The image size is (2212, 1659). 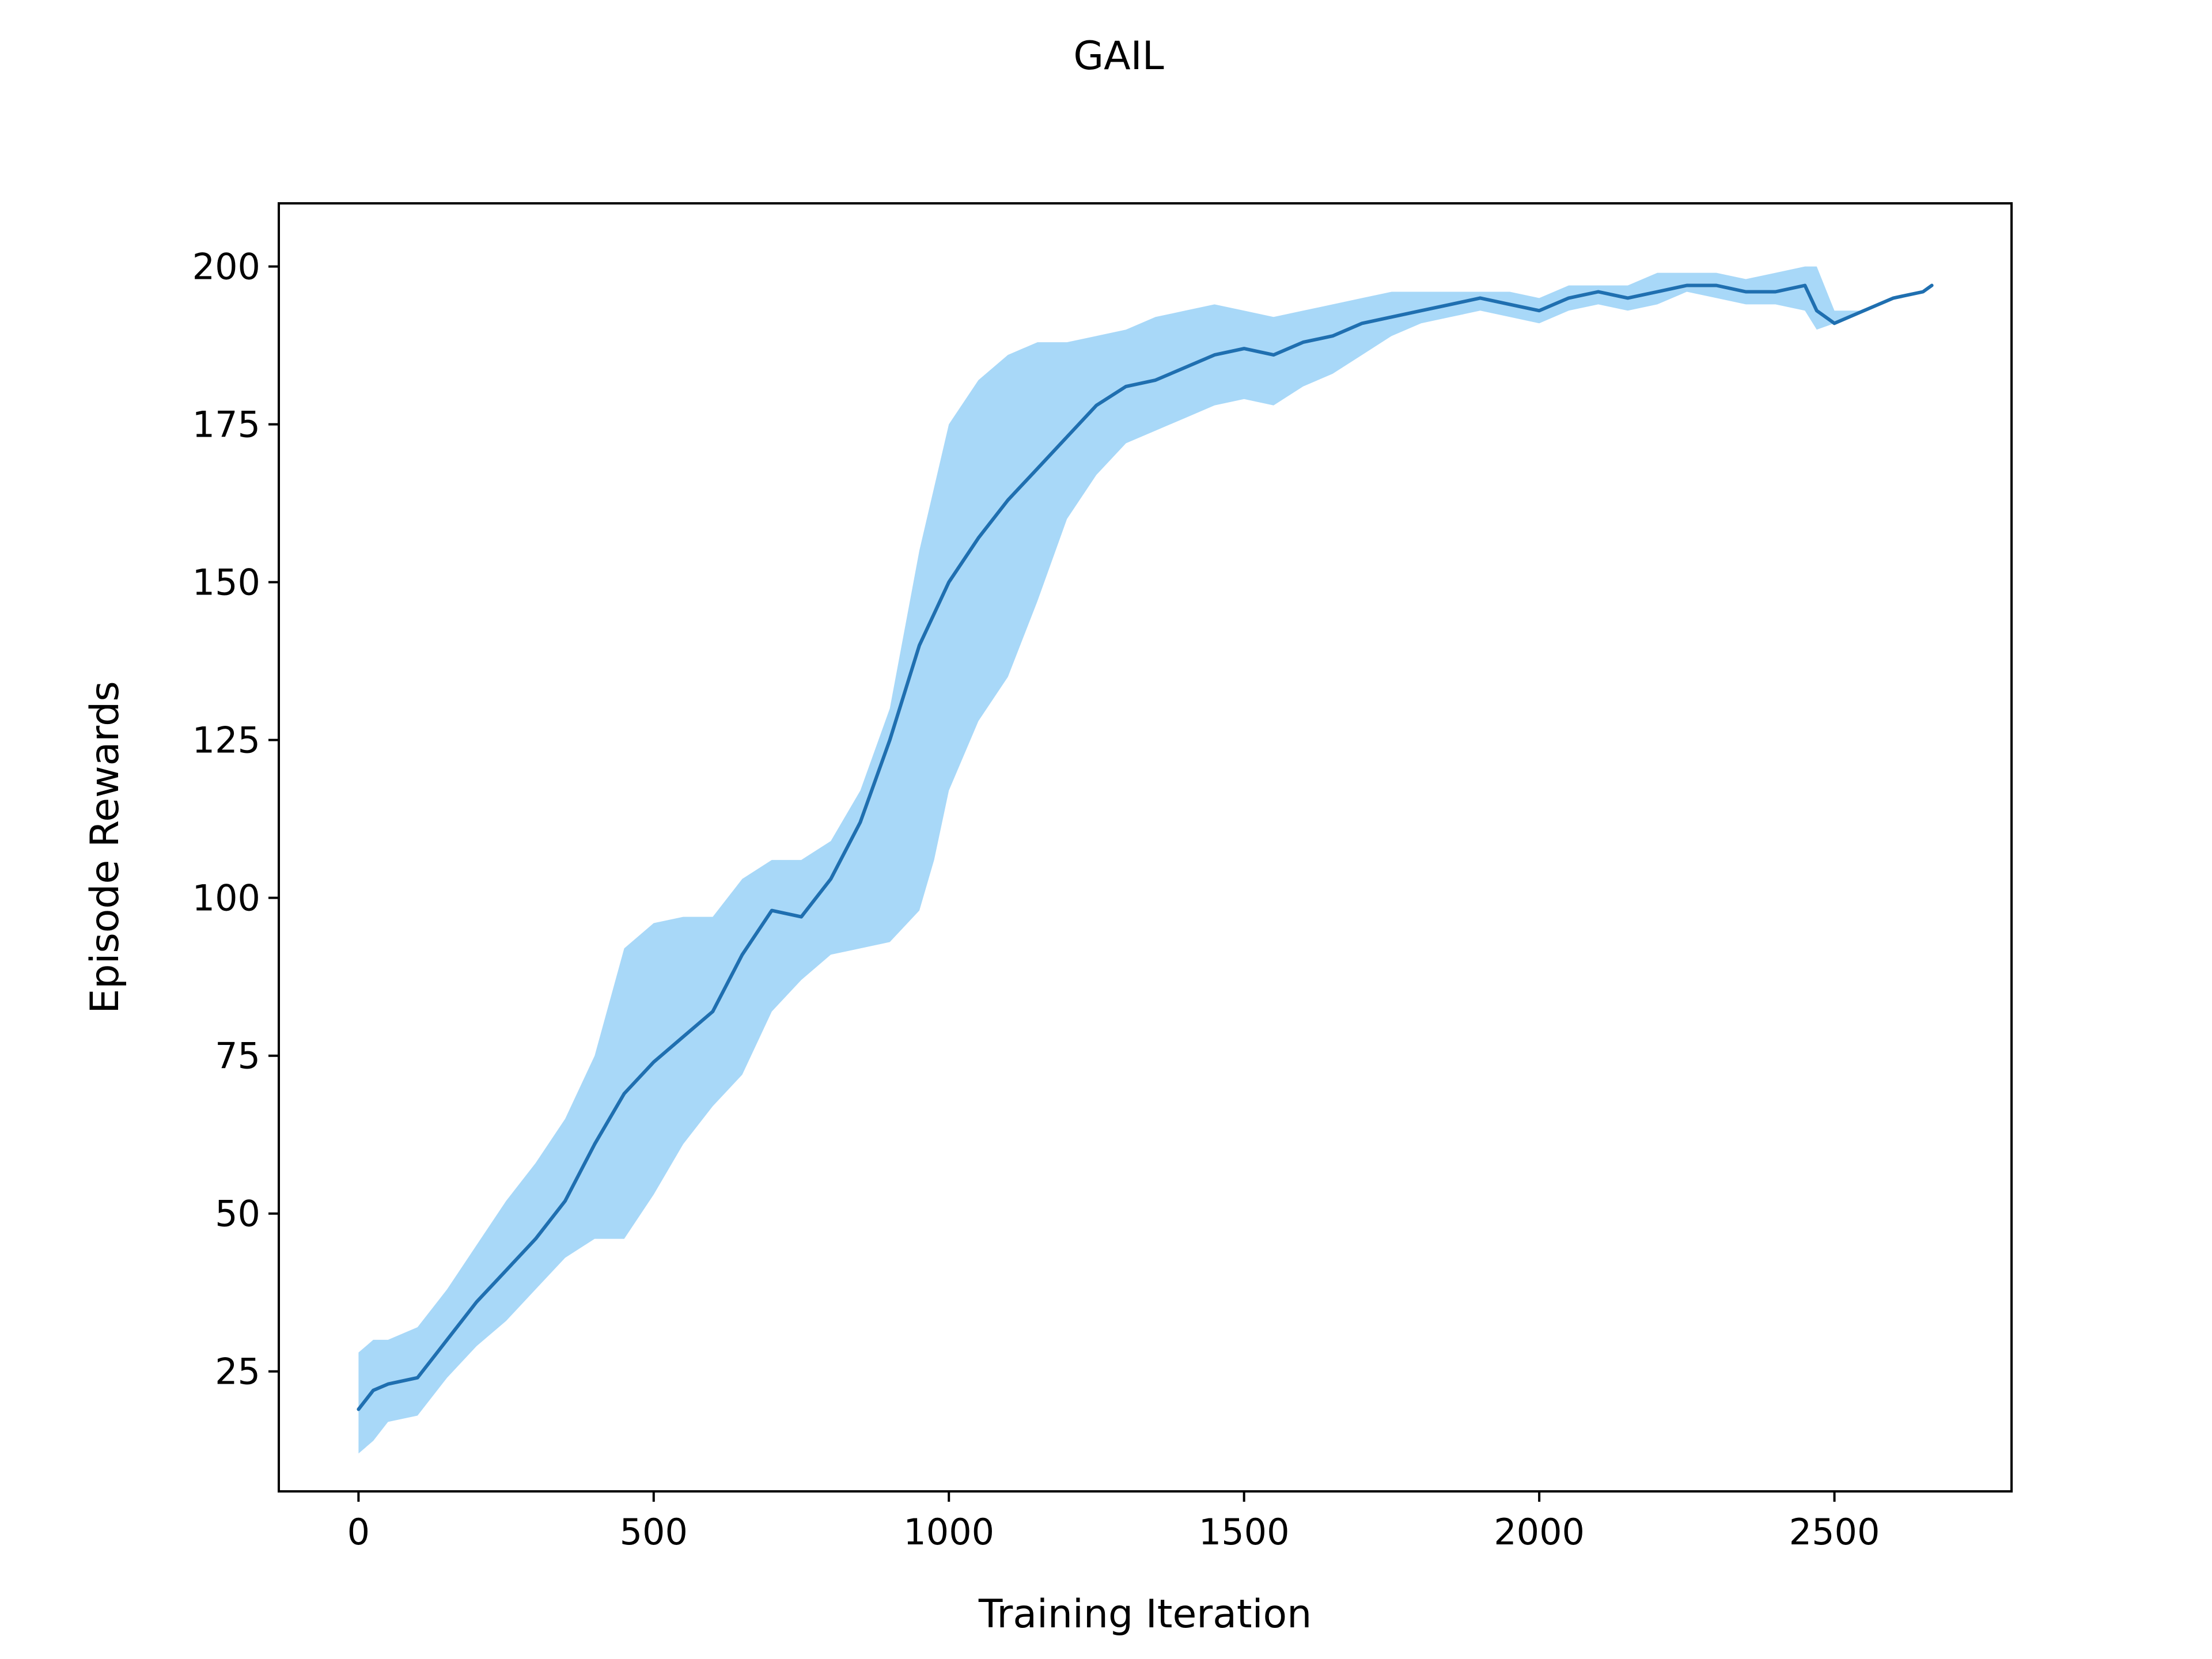 What do you see at coordinates (1118, 56) in the screenshot?
I see `chart-title: GAIL` at bounding box center [1118, 56].